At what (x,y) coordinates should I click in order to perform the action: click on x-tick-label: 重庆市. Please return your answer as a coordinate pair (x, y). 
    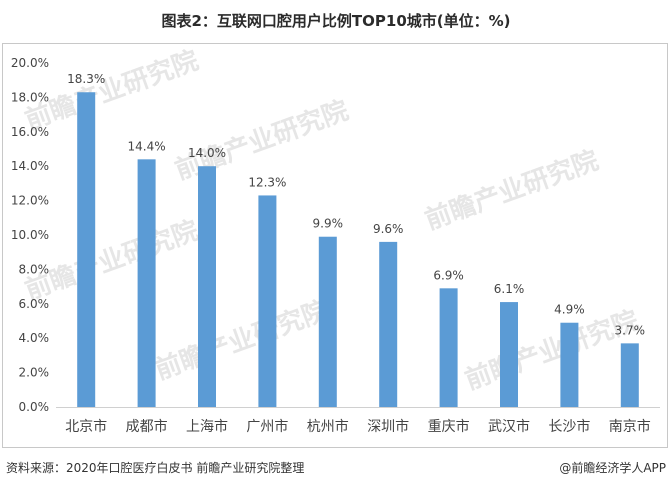
    Looking at the image, I should click on (449, 426).